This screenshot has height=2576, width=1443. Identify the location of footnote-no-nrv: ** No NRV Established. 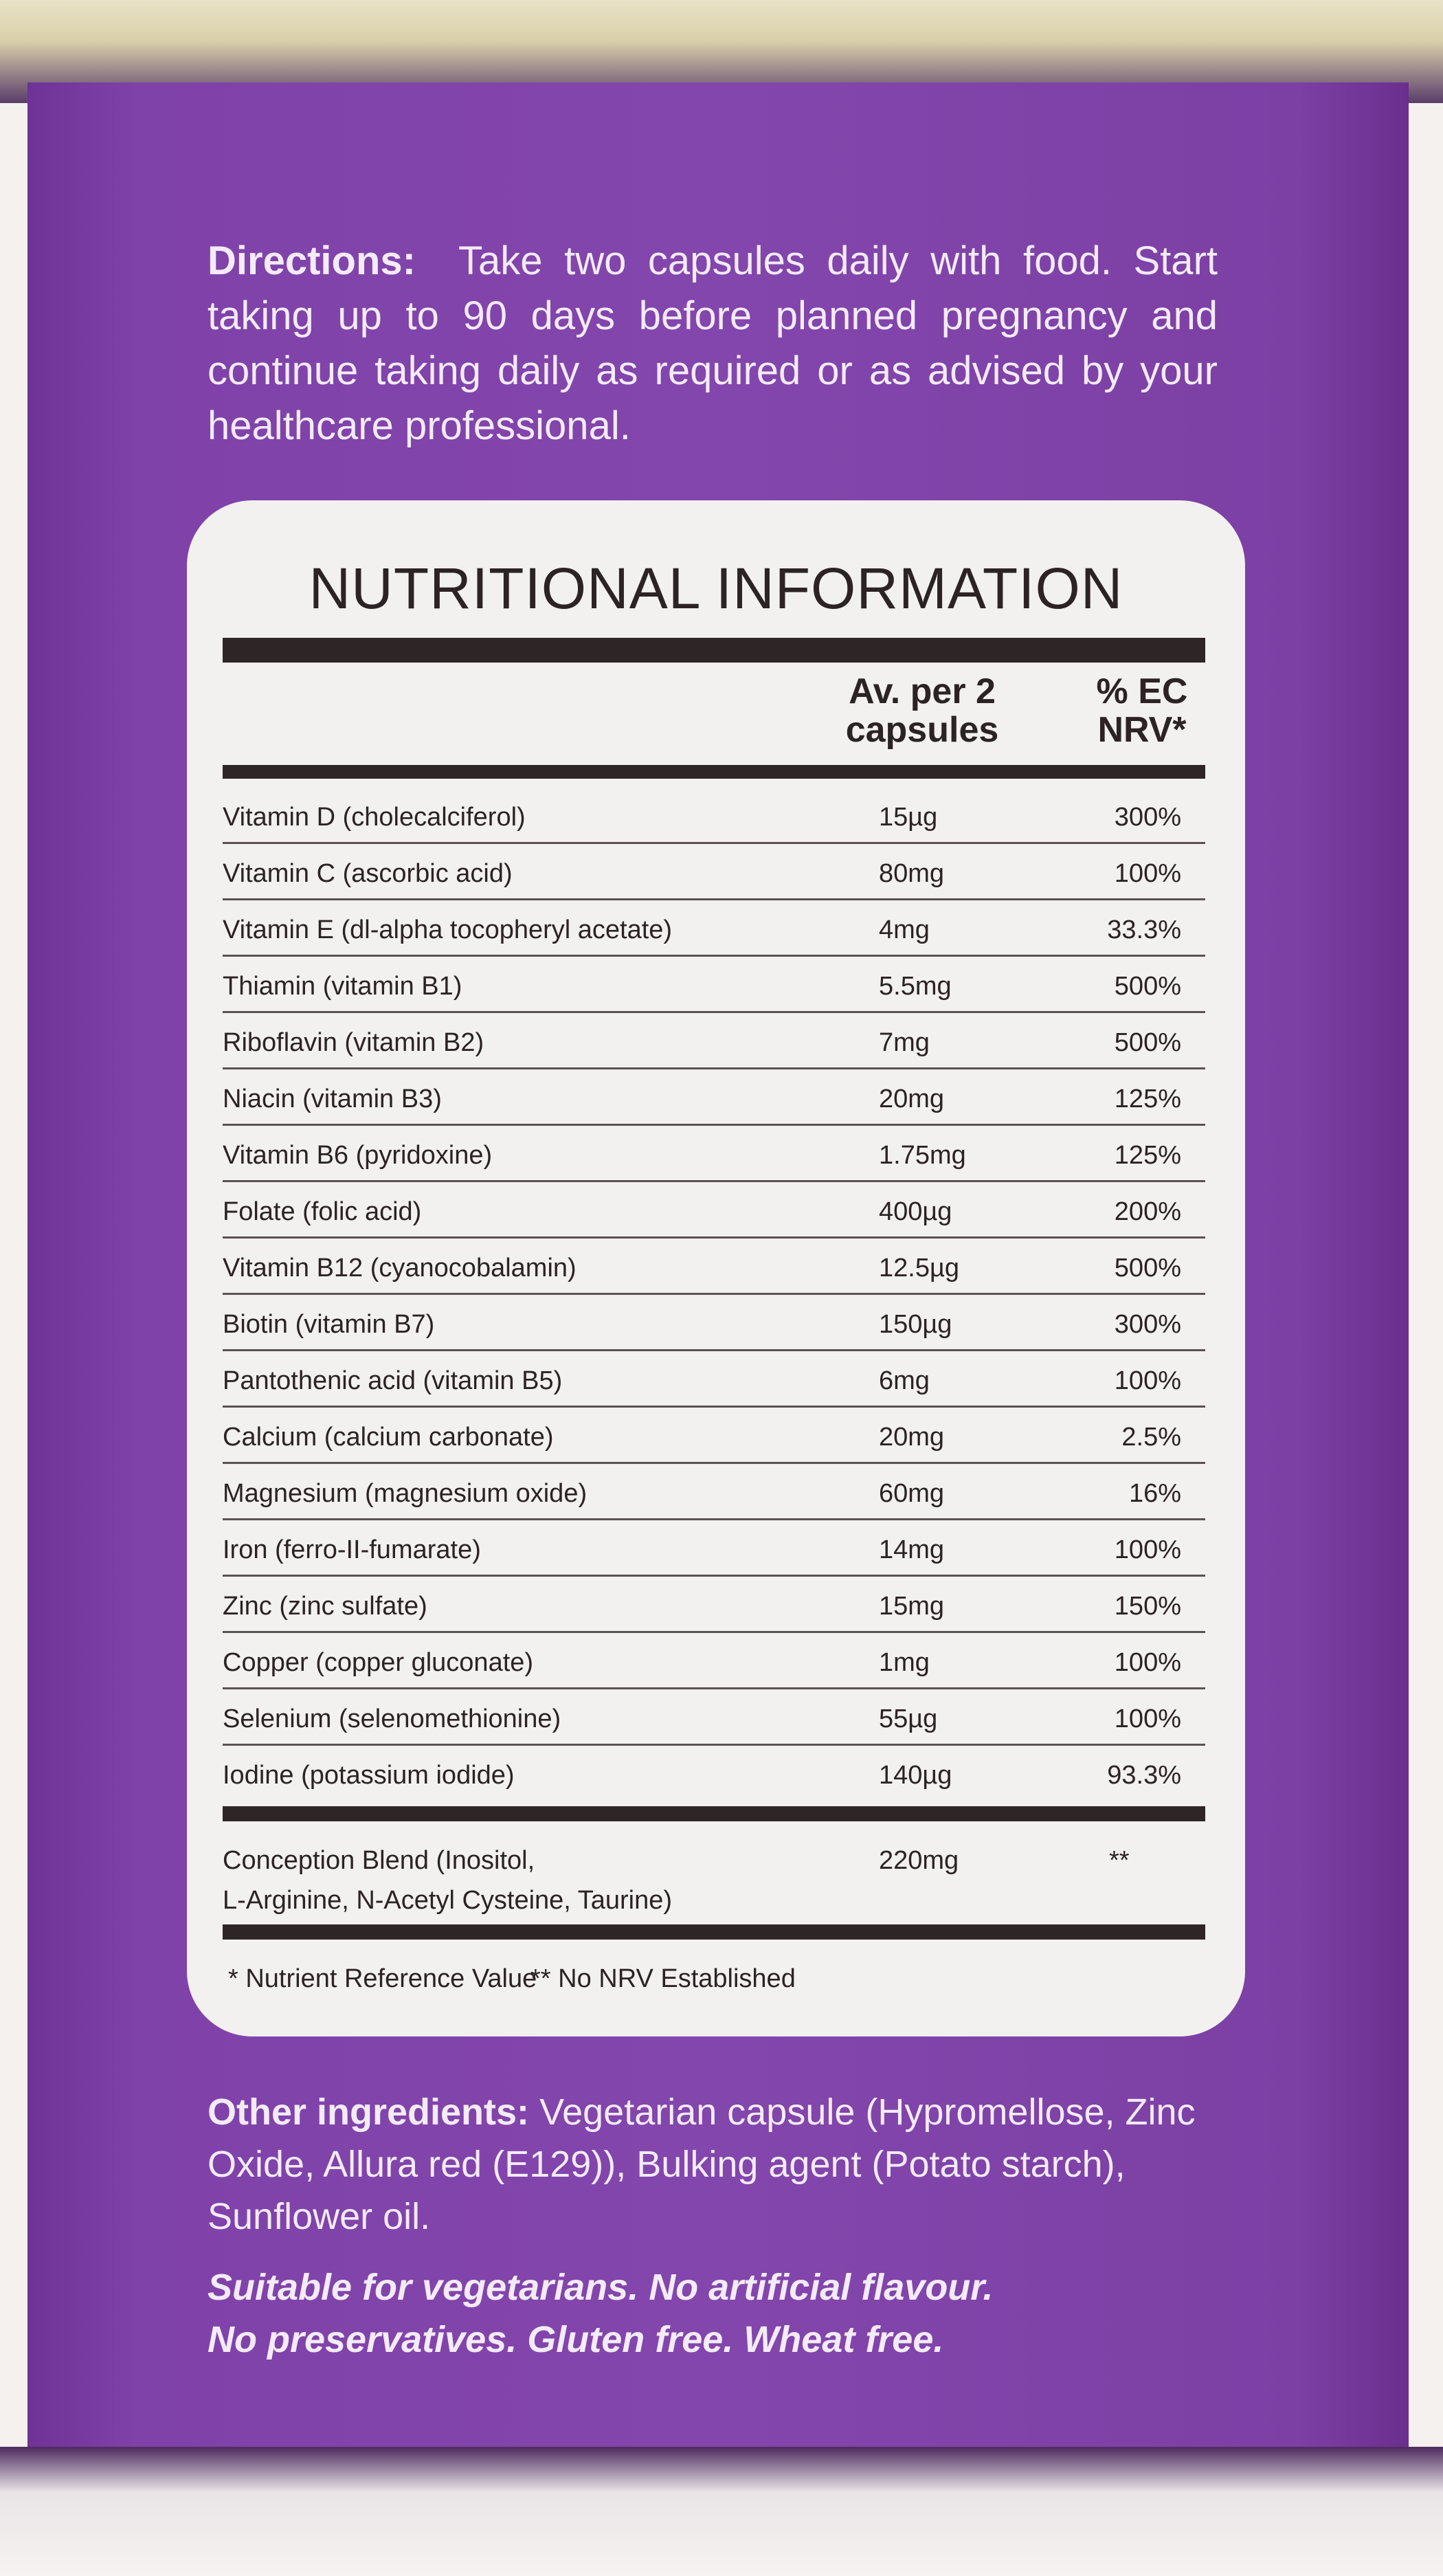
(663, 1978).